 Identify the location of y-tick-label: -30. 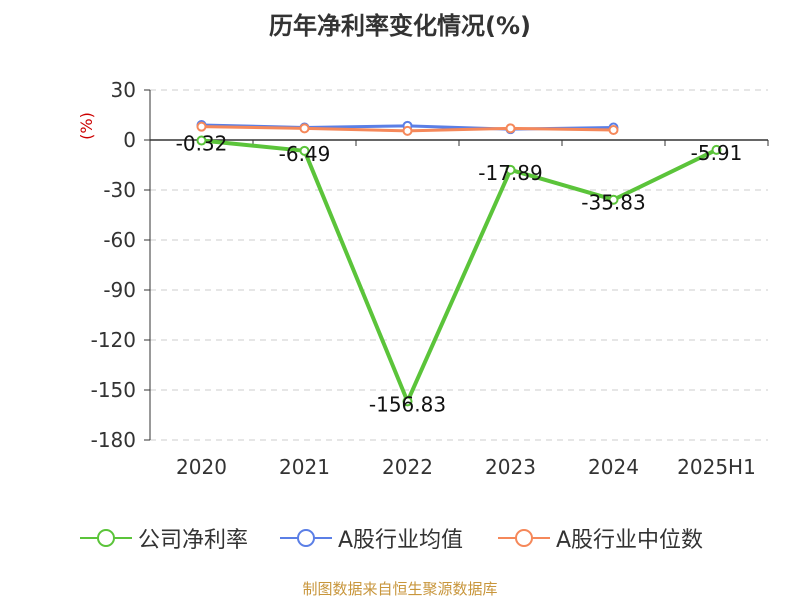
(119, 190).